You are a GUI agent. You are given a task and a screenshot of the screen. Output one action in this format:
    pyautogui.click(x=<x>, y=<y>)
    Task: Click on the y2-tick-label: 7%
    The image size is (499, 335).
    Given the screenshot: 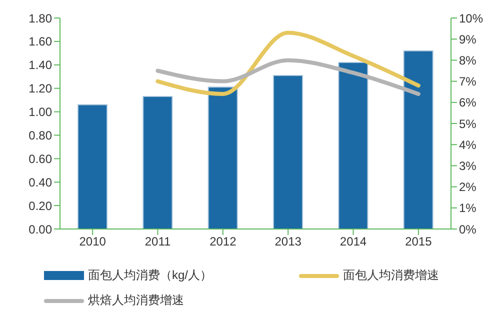 What is the action you would take?
    pyautogui.click(x=468, y=81)
    